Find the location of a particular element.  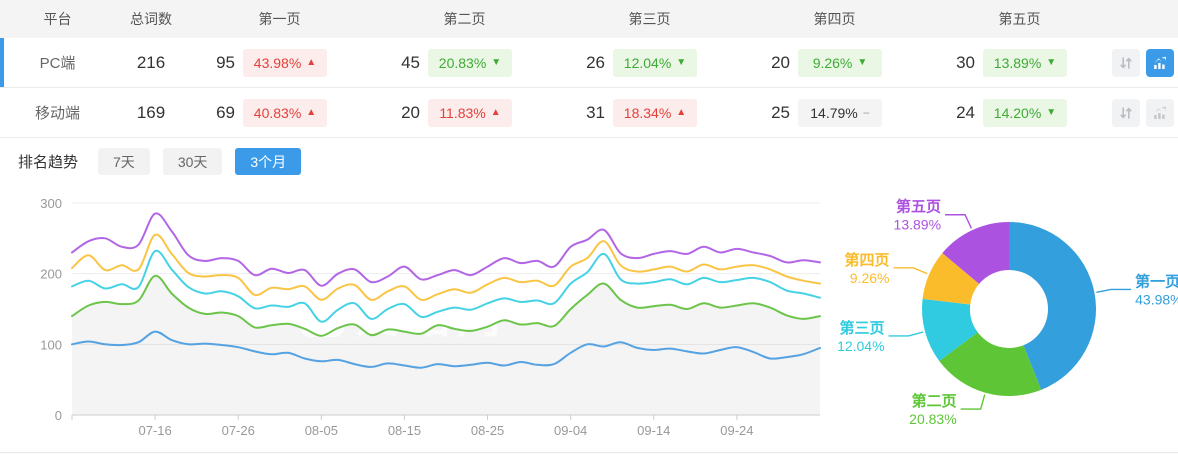

page1-cell: 69 40.83% ▲ is located at coordinates (279, 112).